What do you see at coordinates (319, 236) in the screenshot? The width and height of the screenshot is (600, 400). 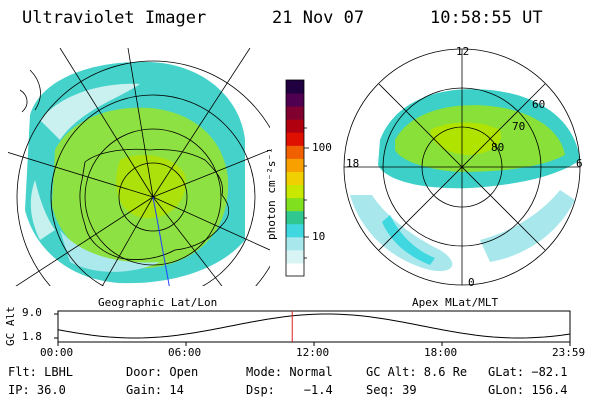 I see `colorbar-tick-10: 10` at bounding box center [319, 236].